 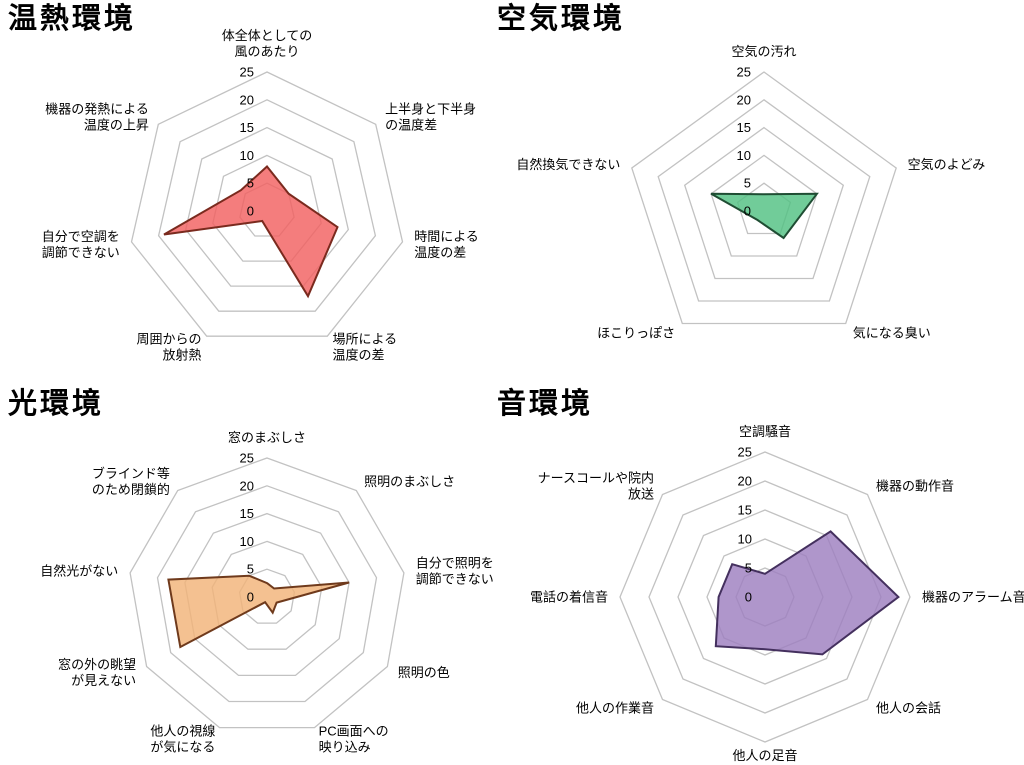 What do you see at coordinates (745, 481) in the screenshot?
I see `sound-tick-label-20: 20` at bounding box center [745, 481].